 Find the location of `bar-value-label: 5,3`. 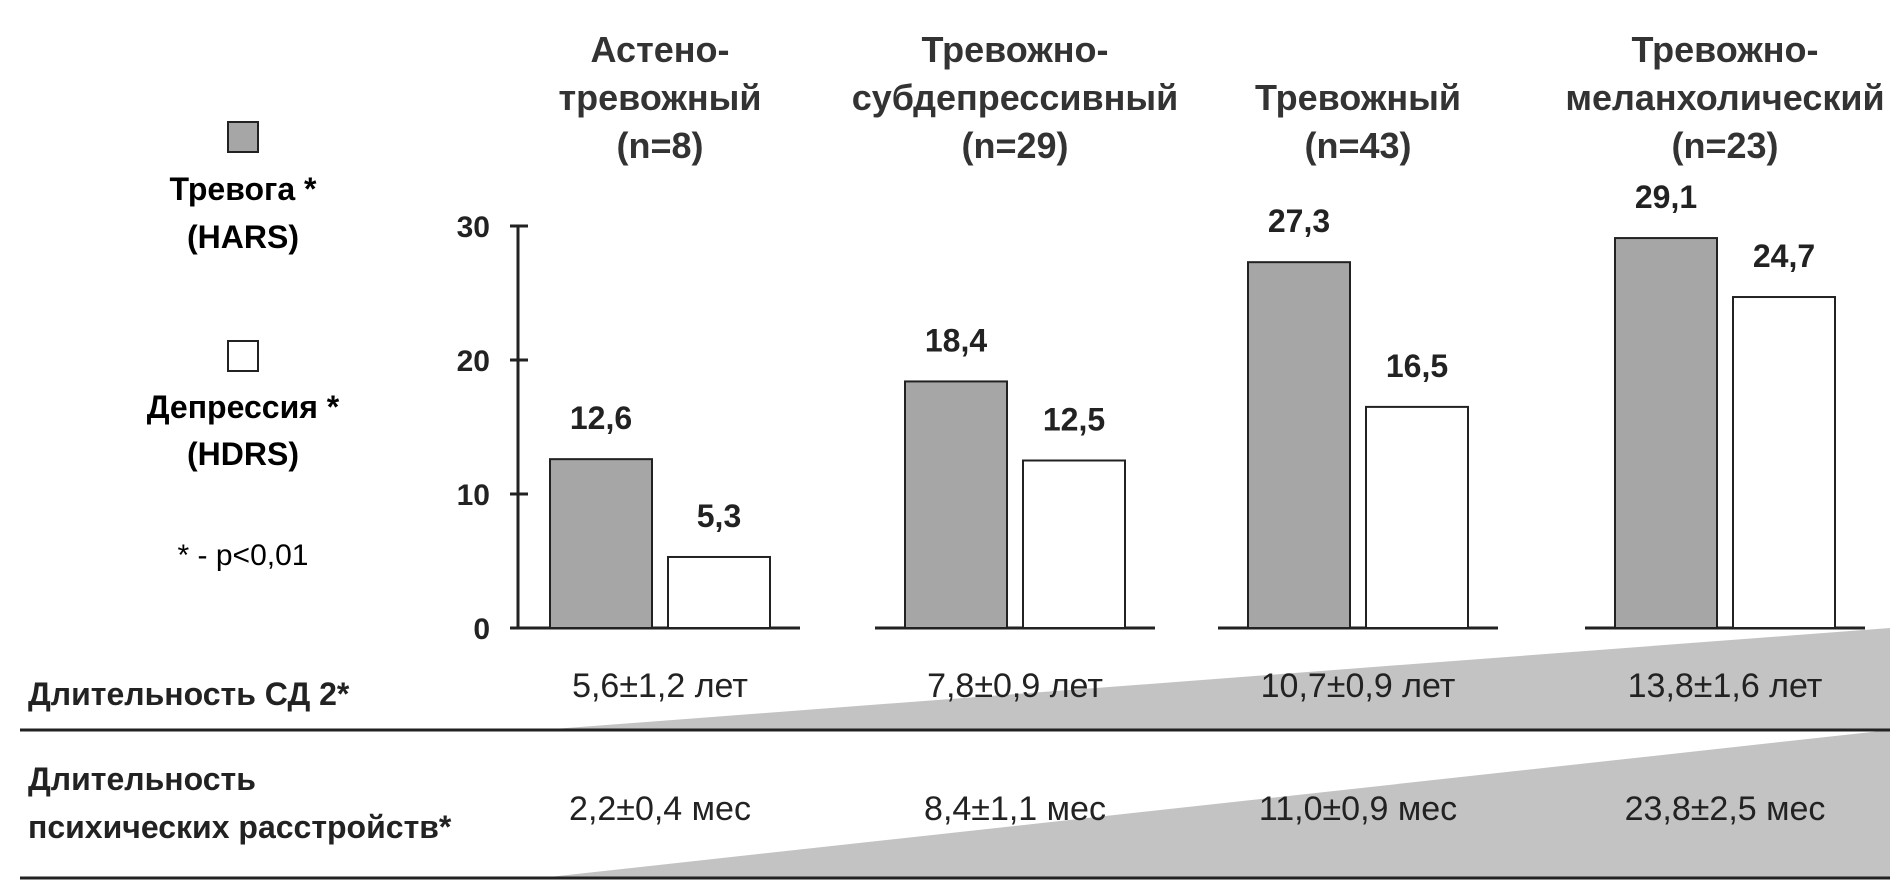

bar-value-label: 5,3 is located at coordinates (719, 516).